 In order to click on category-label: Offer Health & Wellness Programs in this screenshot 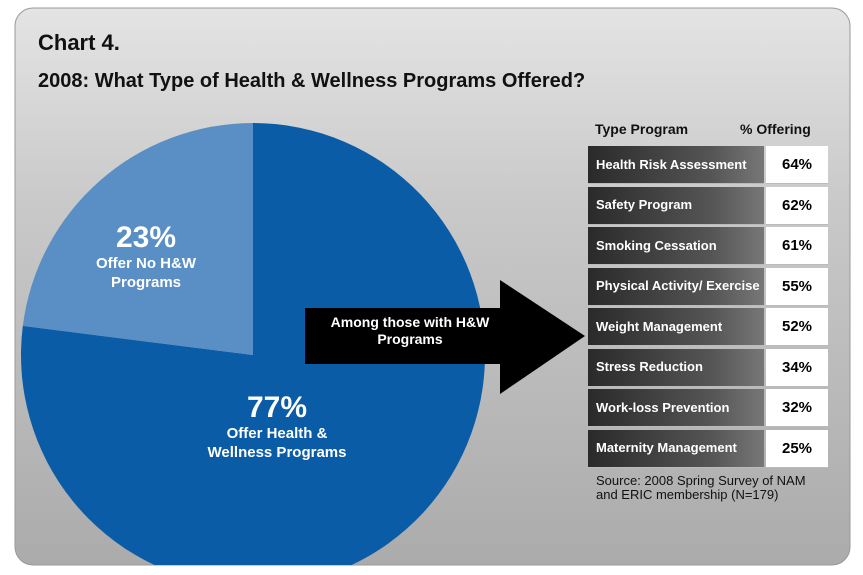, I will do `click(277, 443)`.